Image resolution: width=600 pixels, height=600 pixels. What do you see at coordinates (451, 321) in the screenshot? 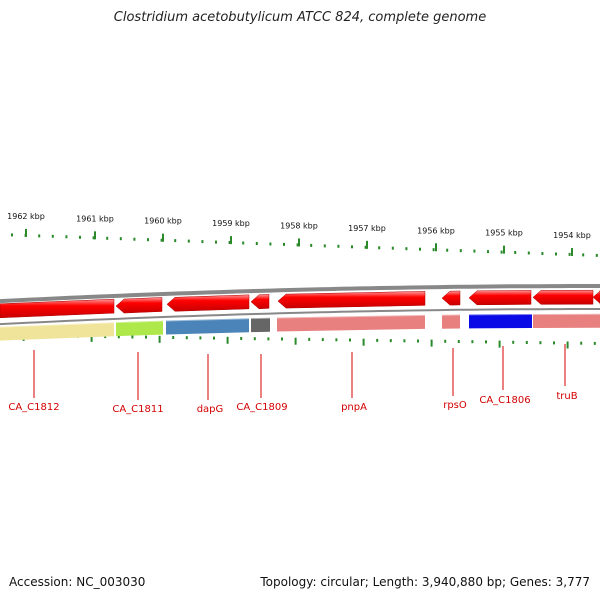
I see `gene-block-rpso` at bounding box center [451, 321].